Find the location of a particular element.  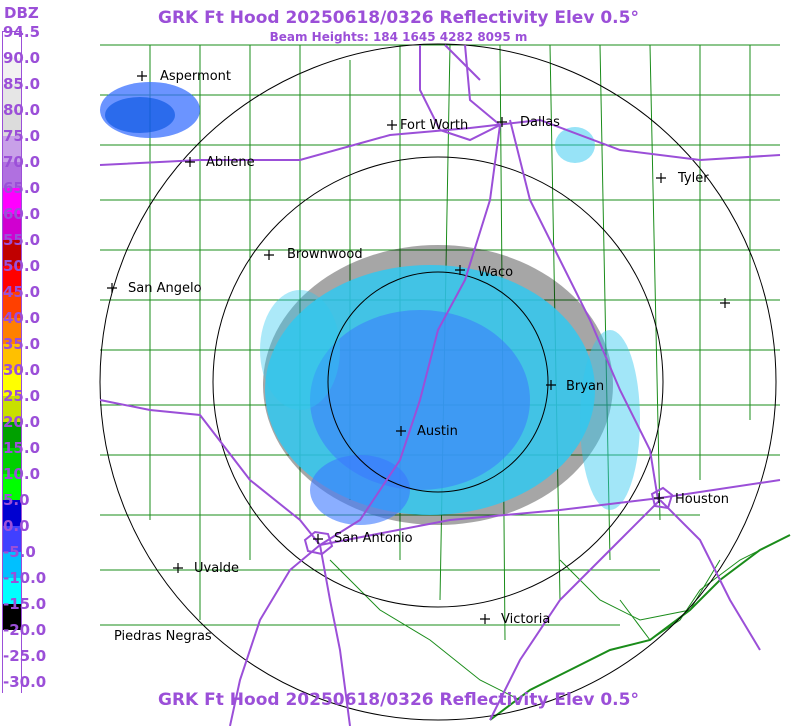

legend-label: 94.5 is located at coordinates (22, 32).